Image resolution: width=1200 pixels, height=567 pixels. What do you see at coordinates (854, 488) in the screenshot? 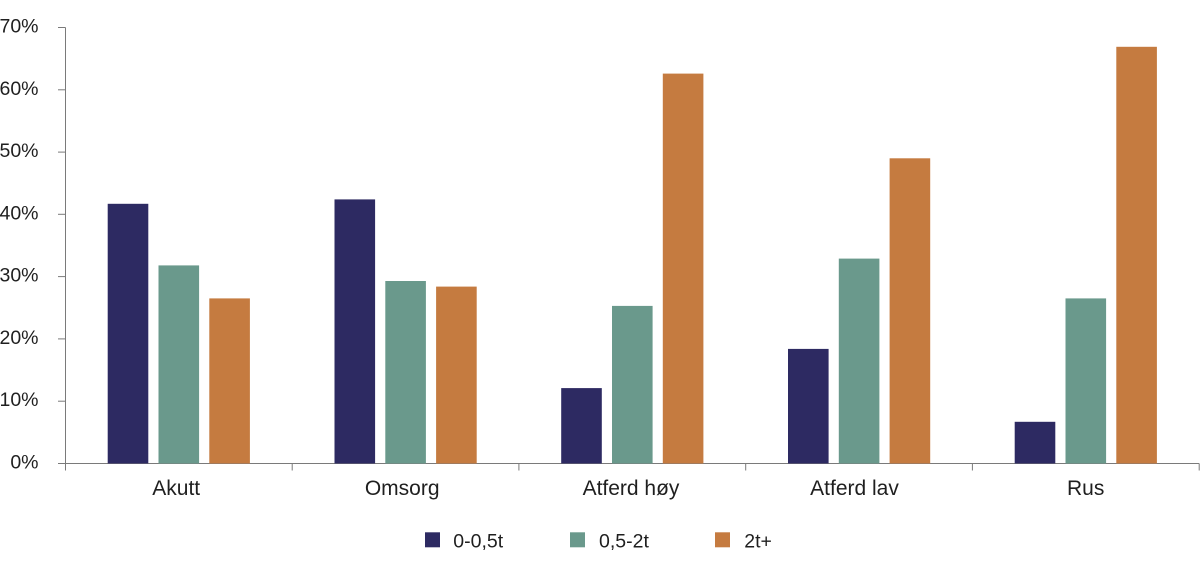
I see `svg-text: Atferd lav` at bounding box center [854, 488].